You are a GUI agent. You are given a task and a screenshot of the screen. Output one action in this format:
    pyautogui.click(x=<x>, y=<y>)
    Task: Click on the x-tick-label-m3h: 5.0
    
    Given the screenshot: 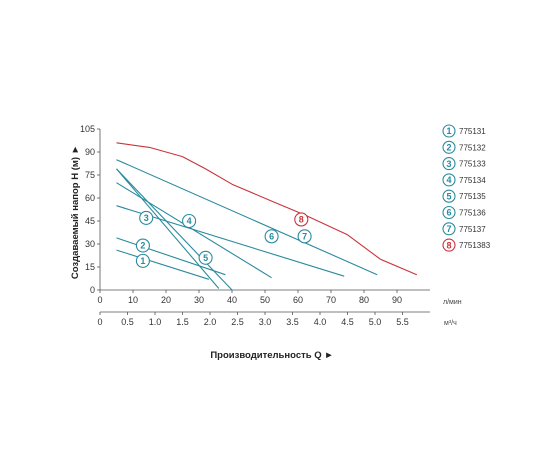 What is the action you would take?
    pyautogui.click(x=375, y=322)
    